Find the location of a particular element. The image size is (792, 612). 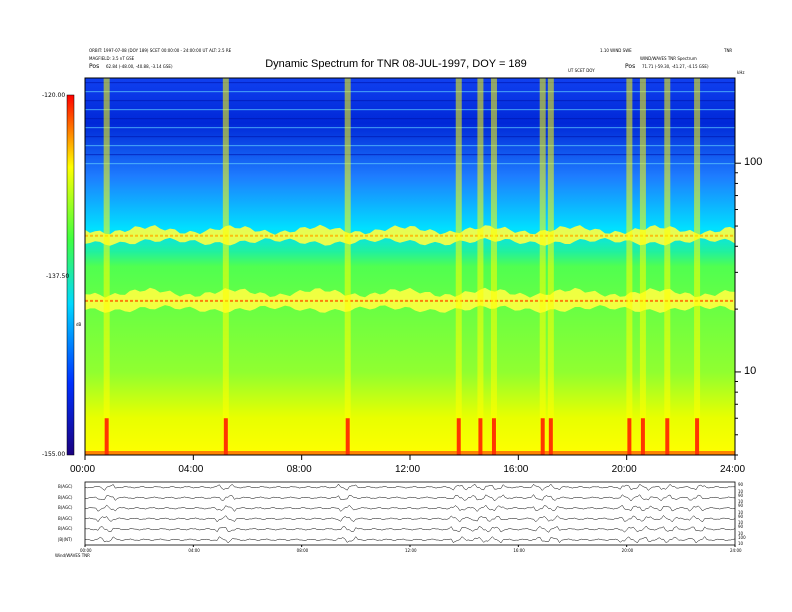

colorbar-bottom-label: -155.00 is located at coordinates (54, 454).